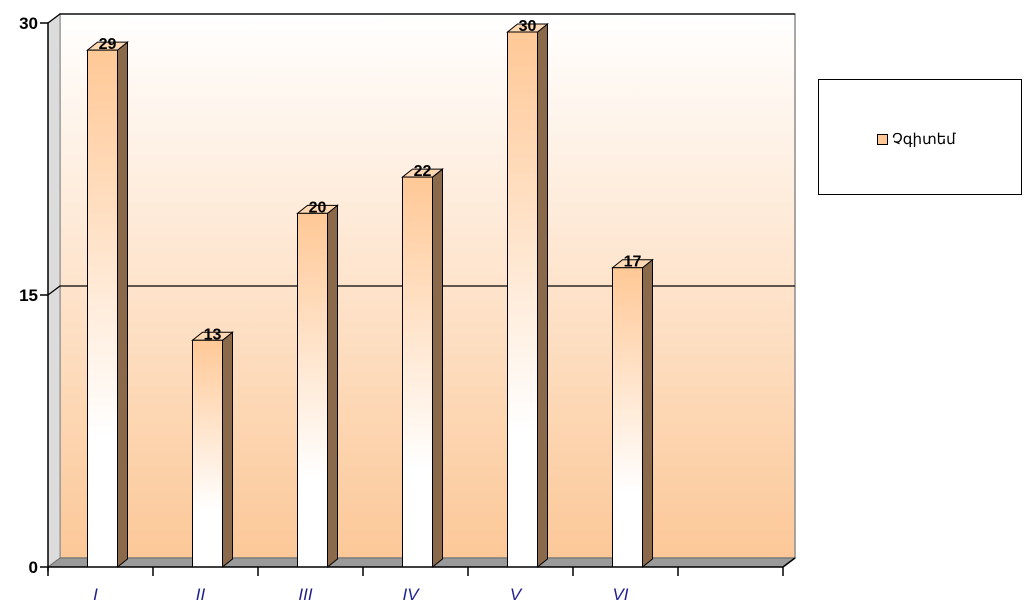 This screenshot has height=611, width=1024. What do you see at coordinates (516, 594) in the screenshot?
I see `x-tick-label: V` at bounding box center [516, 594].